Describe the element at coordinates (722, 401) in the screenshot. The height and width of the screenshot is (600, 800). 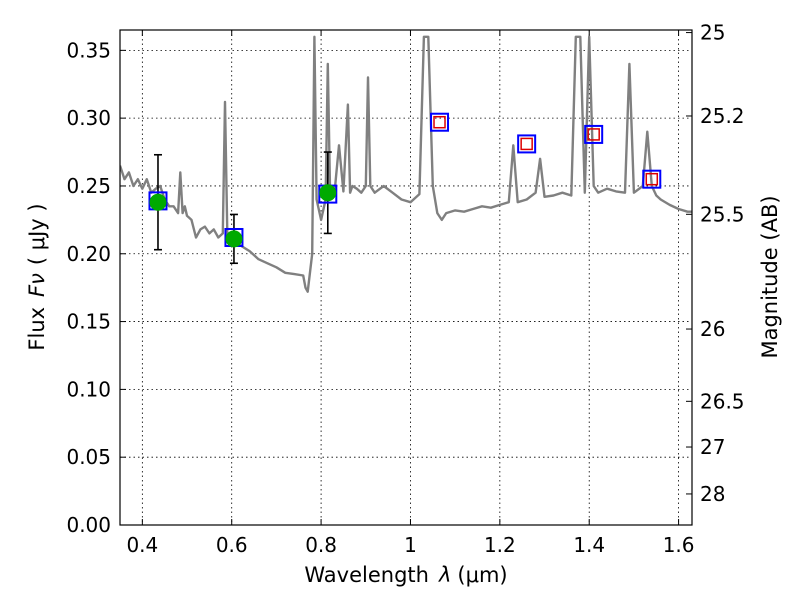
I see `y2-tick-label: 26.5` at that location.